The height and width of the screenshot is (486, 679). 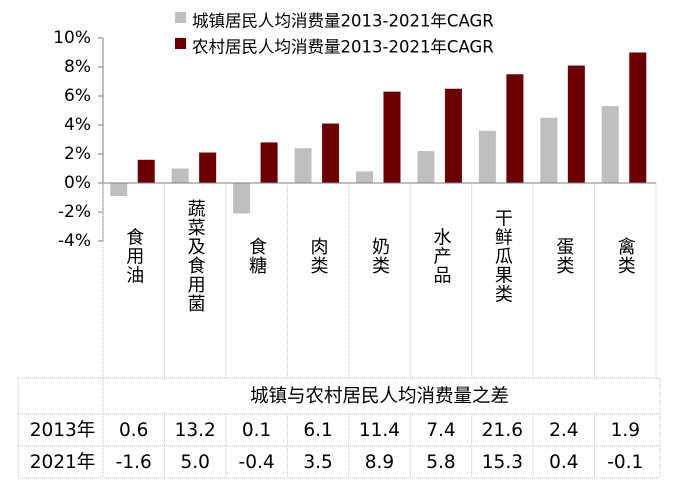 I want to click on x-tick-label: 蛋类, so click(x=563, y=256).